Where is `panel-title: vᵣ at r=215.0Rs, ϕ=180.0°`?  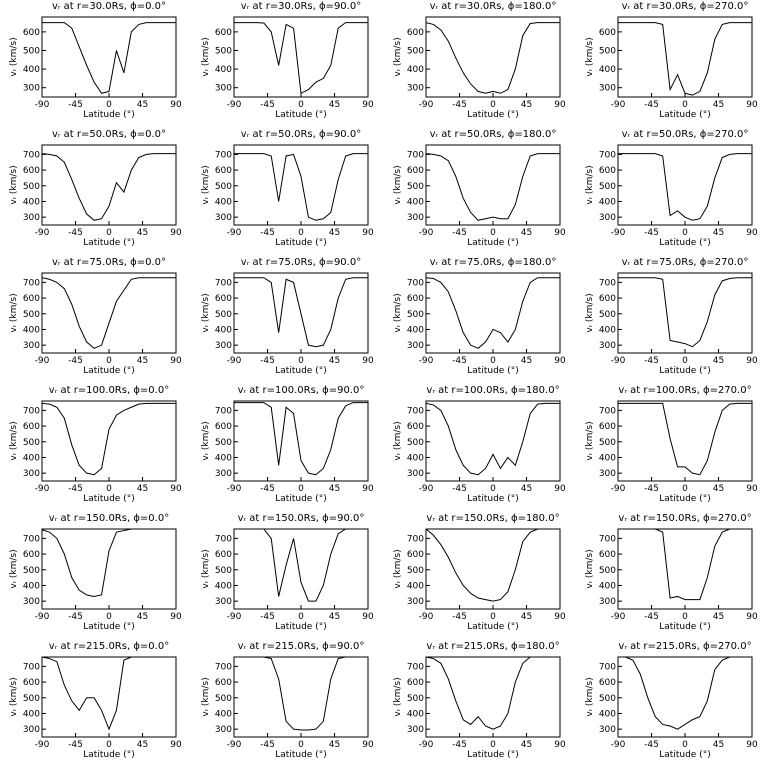 panel-title: vᵣ at r=215.0Rs, ϕ=180.0° is located at coordinates (492, 646).